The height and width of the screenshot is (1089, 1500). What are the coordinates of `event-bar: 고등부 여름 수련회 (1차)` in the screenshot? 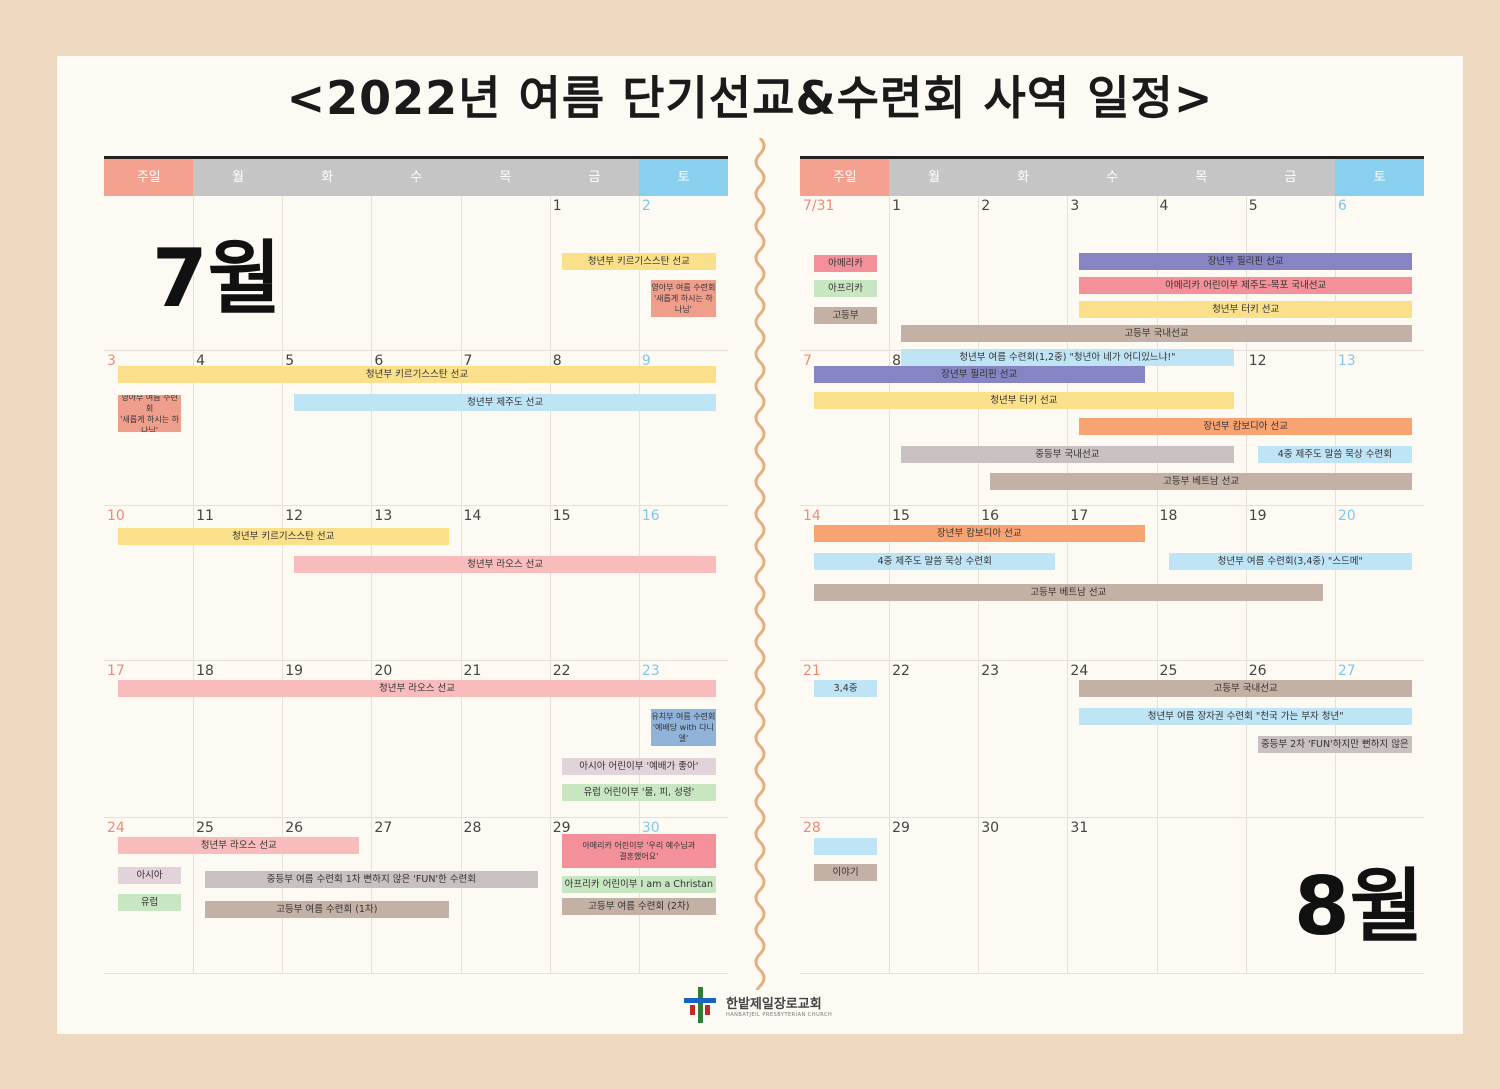 It's located at (327, 909).